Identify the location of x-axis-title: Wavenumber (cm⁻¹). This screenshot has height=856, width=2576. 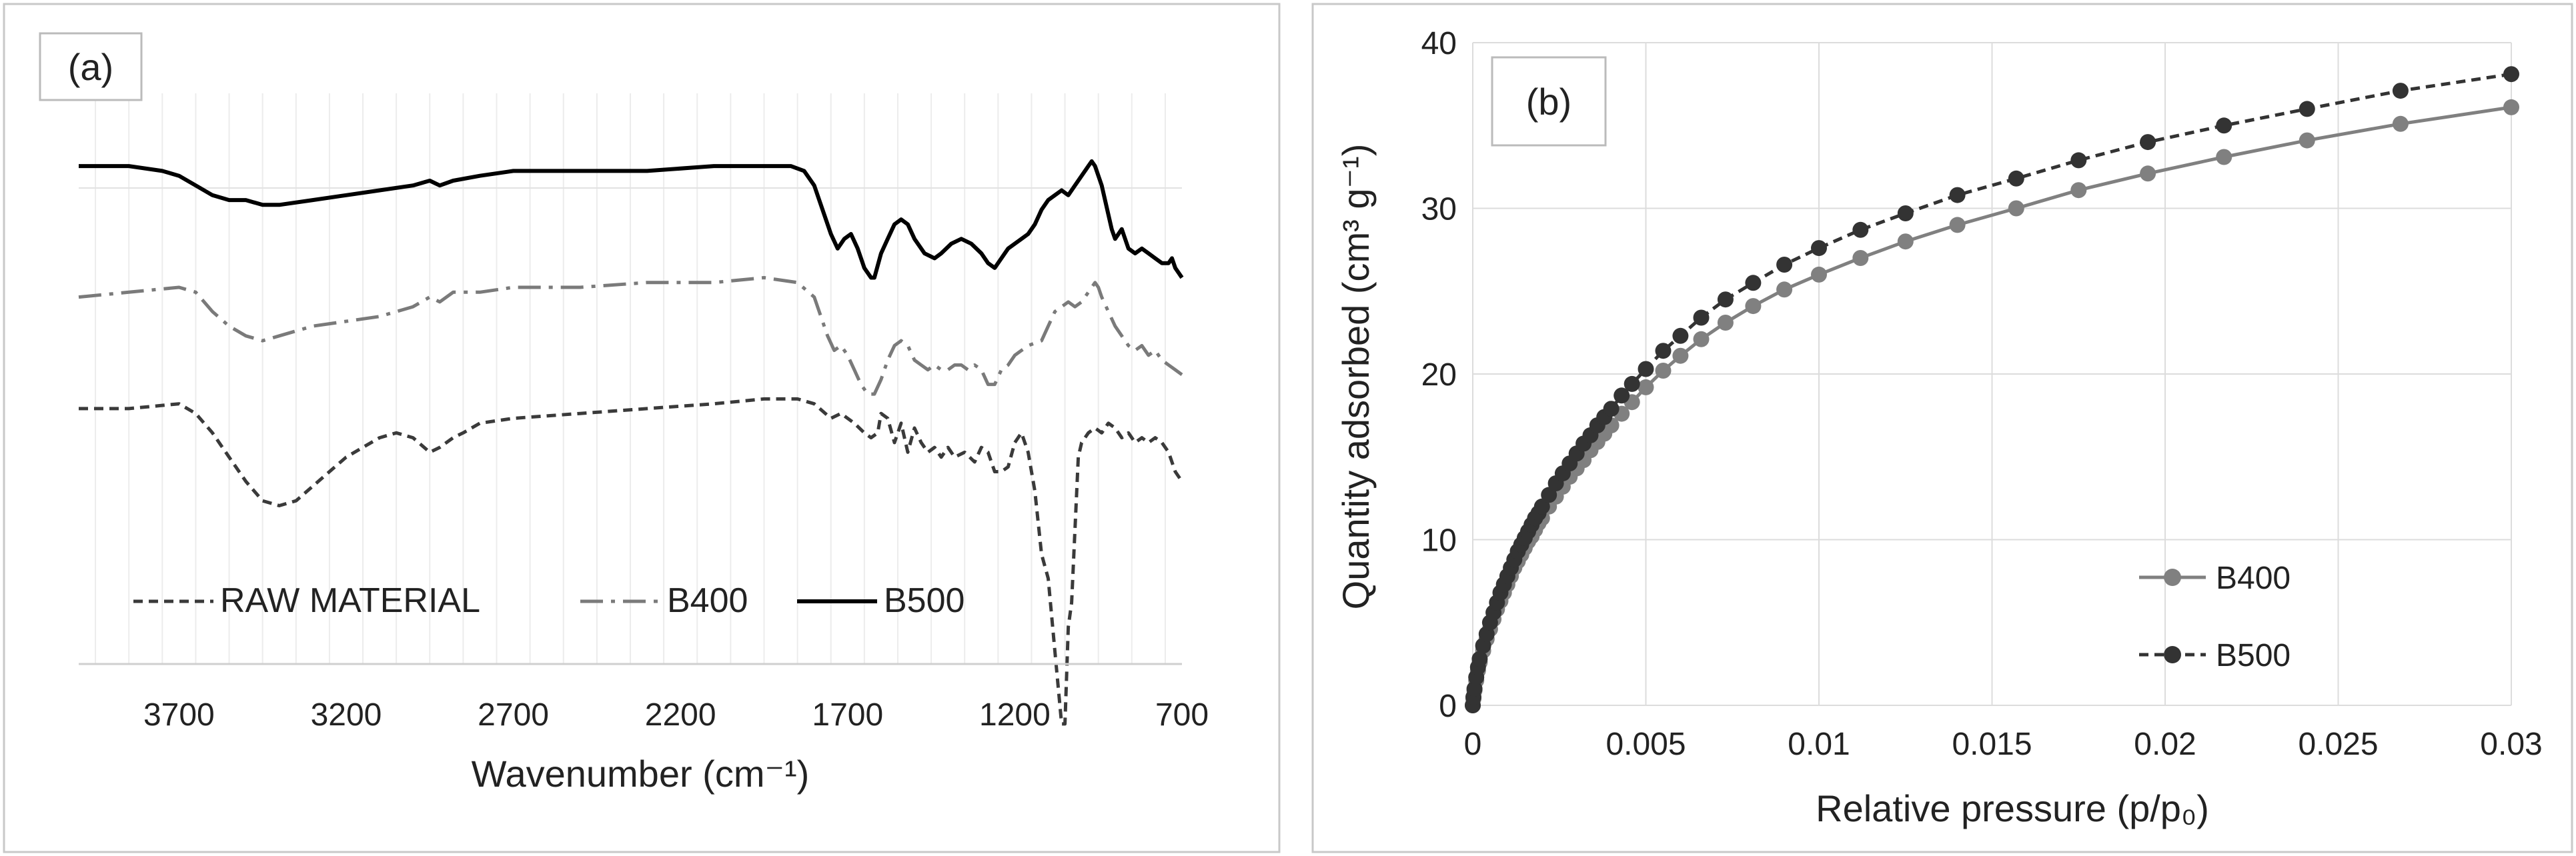
(641, 774).